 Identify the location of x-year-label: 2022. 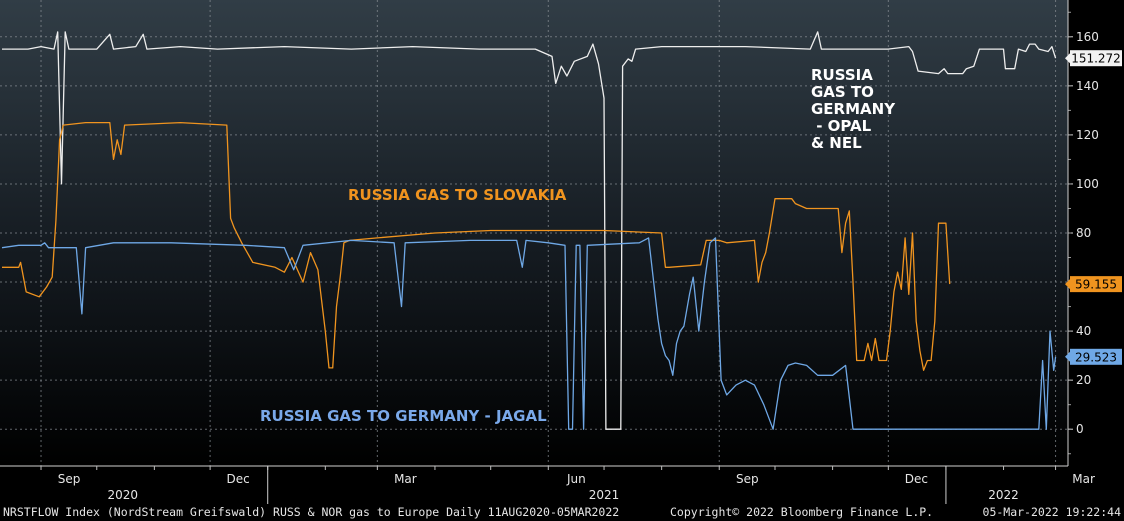
(1003, 495).